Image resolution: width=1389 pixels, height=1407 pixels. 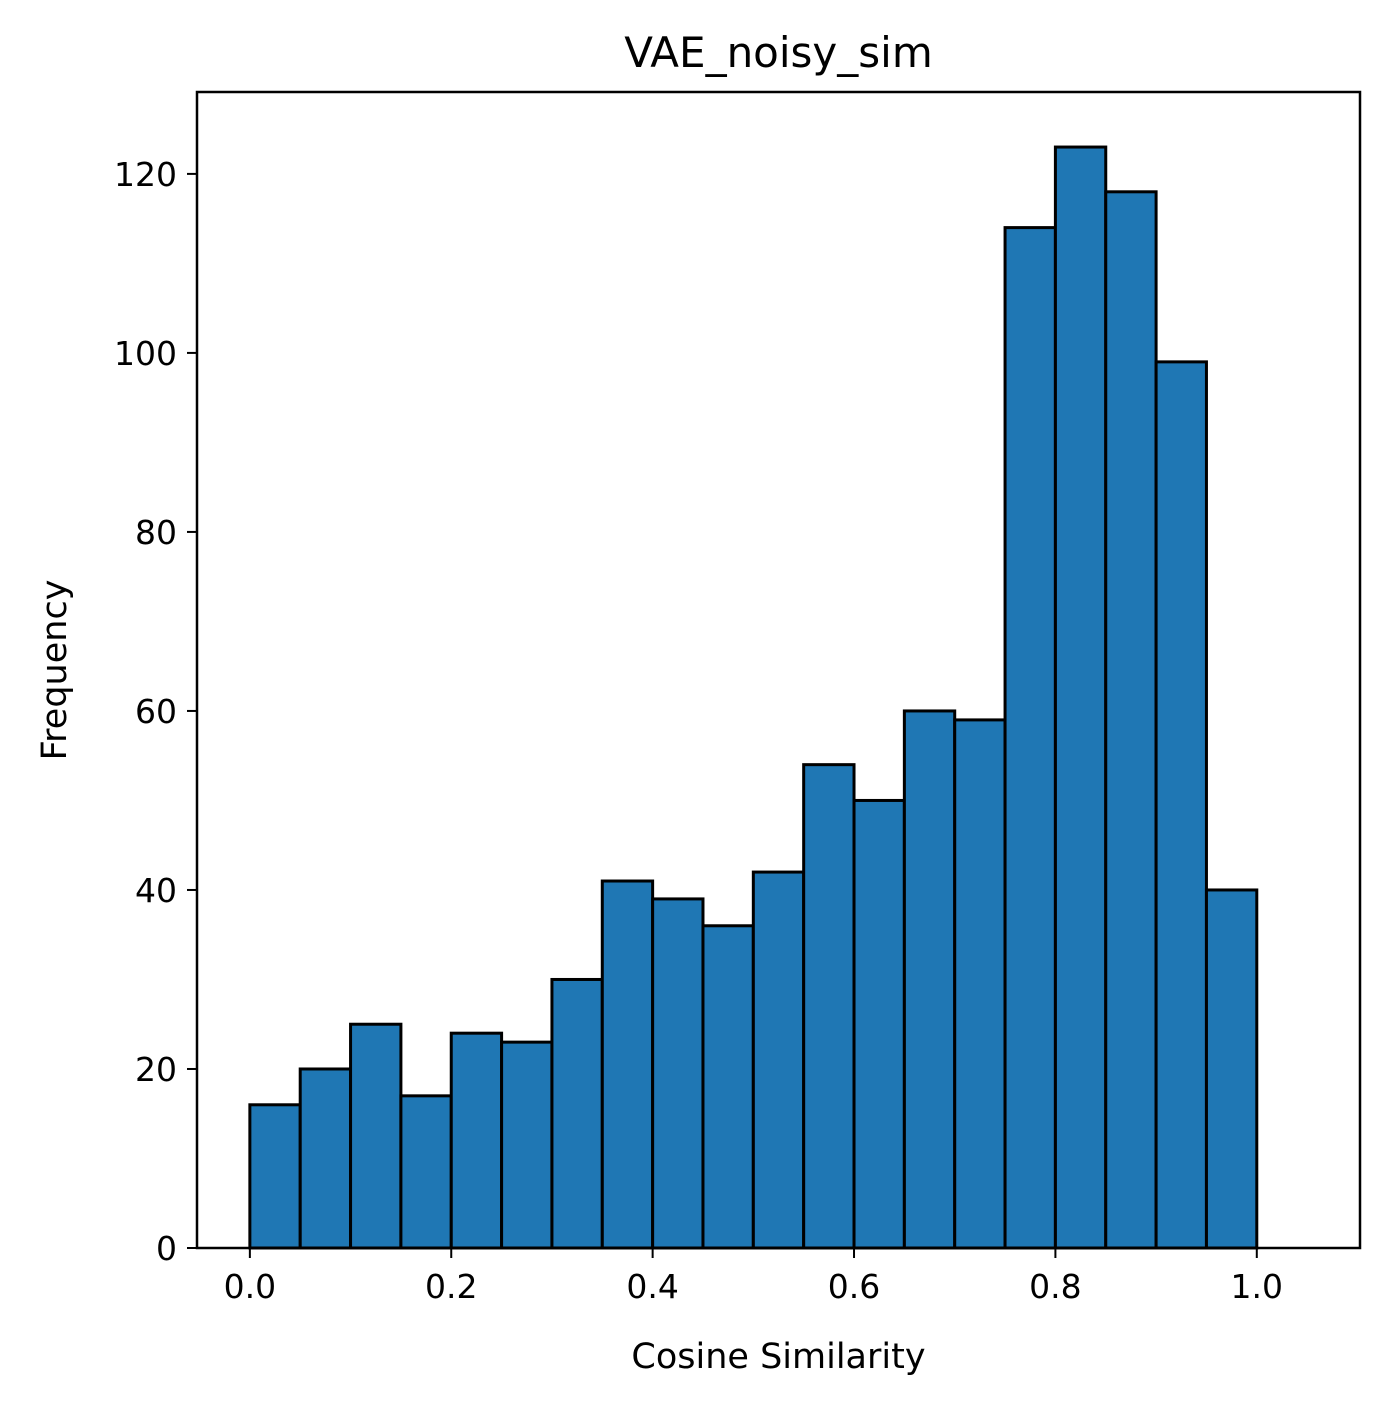 What do you see at coordinates (156, 890) in the screenshot?
I see `y-tick-label: 40` at bounding box center [156, 890].